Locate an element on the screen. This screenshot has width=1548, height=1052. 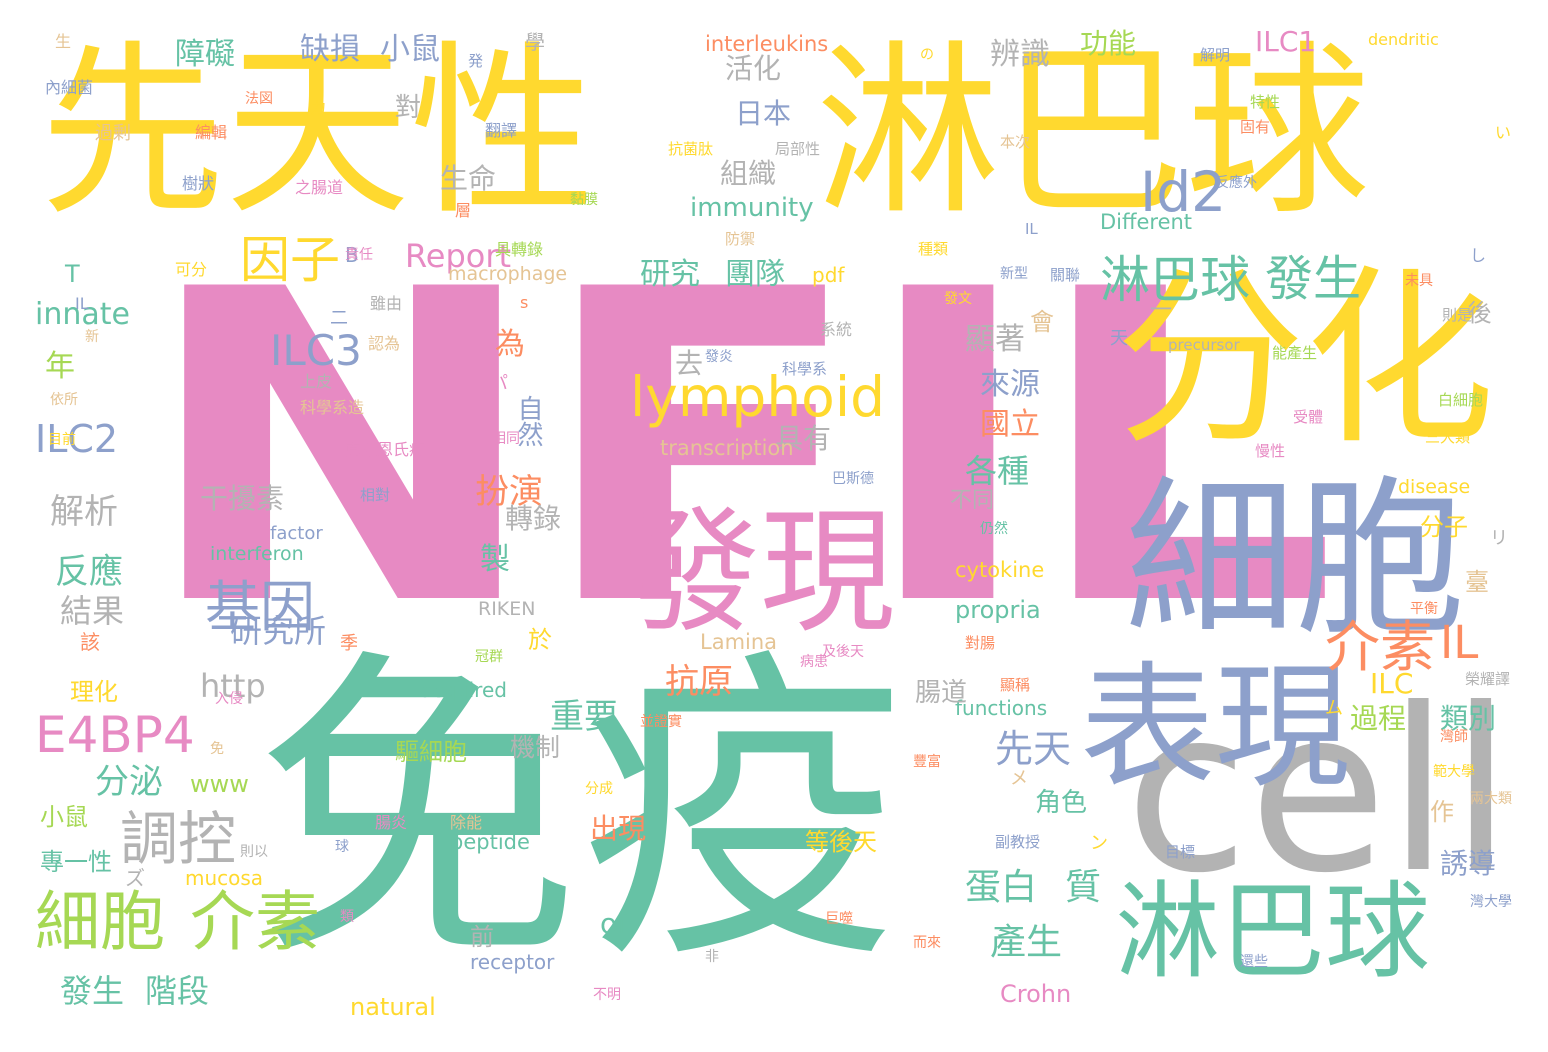
cloud-word: 慢性 is located at coordinates (1270, 451).